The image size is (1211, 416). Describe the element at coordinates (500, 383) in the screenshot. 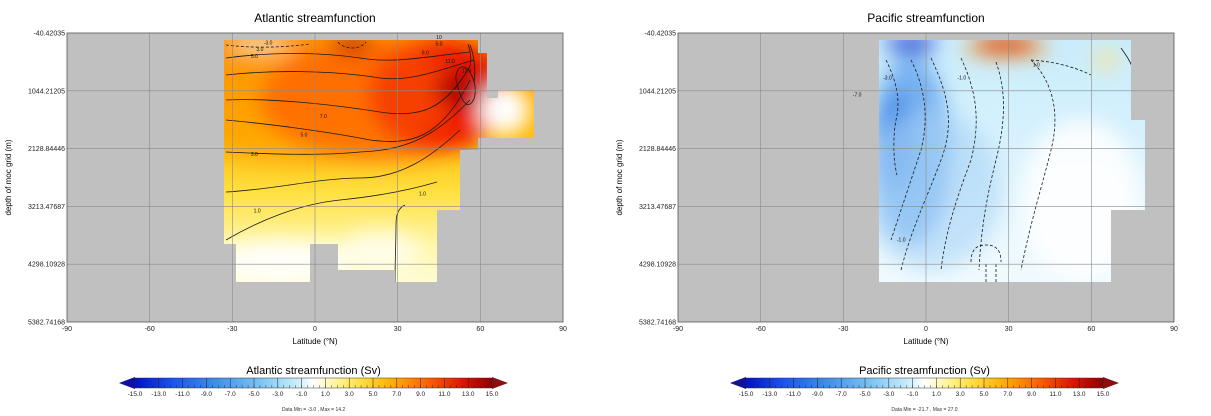

I see `colorbar-over-arrow` at that location.